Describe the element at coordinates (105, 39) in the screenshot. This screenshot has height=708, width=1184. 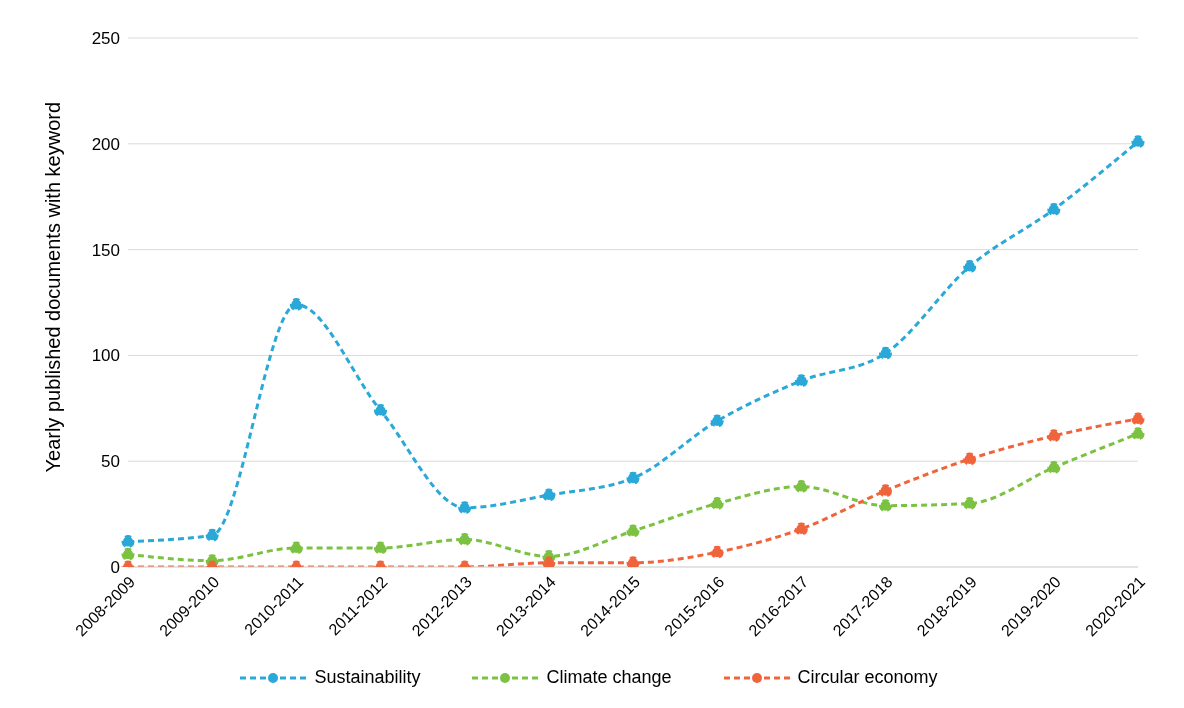
I see `y-tick-label: 250` at that location.